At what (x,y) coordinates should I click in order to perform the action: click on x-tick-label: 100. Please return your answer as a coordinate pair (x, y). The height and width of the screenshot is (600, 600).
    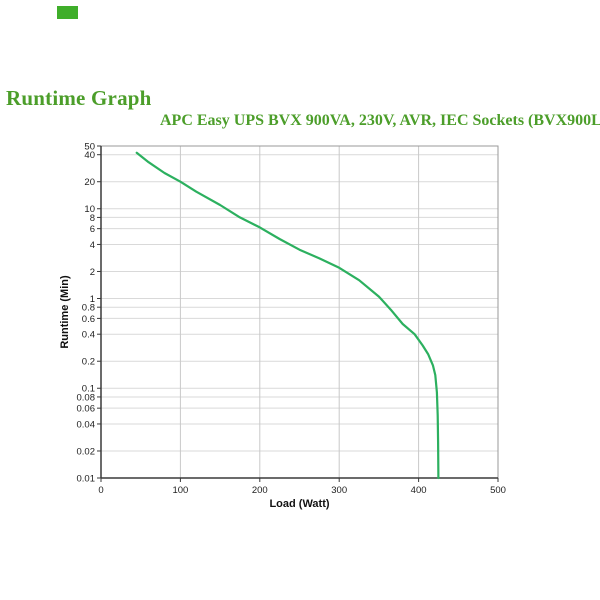
    Looking at the image, I should click on (180, 490).